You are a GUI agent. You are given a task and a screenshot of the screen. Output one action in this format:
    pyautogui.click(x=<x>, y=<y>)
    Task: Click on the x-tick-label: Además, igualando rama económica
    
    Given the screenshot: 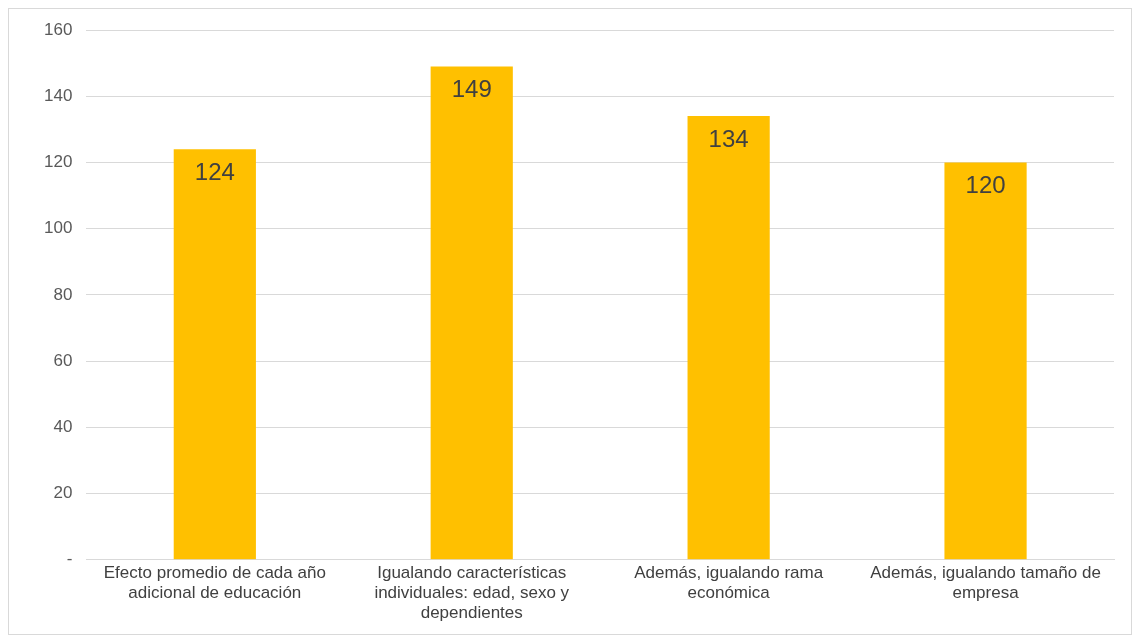 What is the action you would take?
    pyautogui.click(x=729, y=582)
    